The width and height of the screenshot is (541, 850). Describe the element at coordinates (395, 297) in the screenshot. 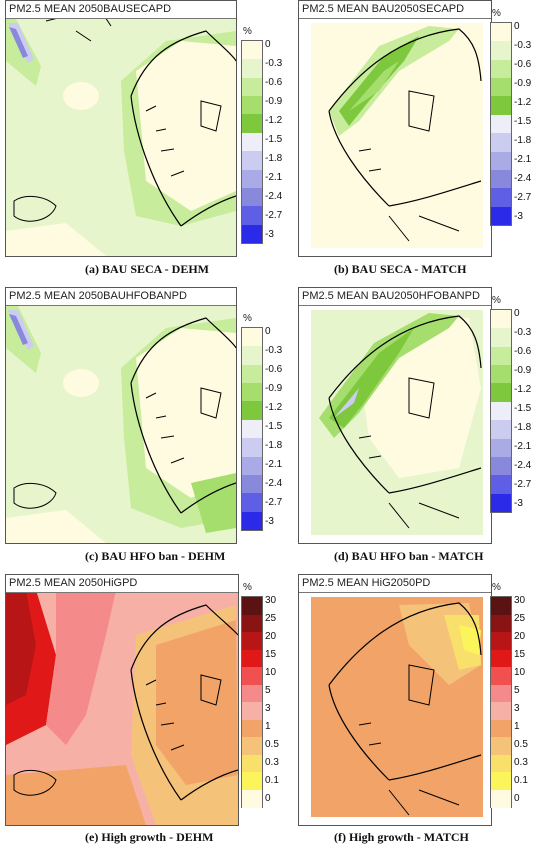

I see `panel-title: PM2.5 MEAN BAU2050HFOBANPD` at that location.